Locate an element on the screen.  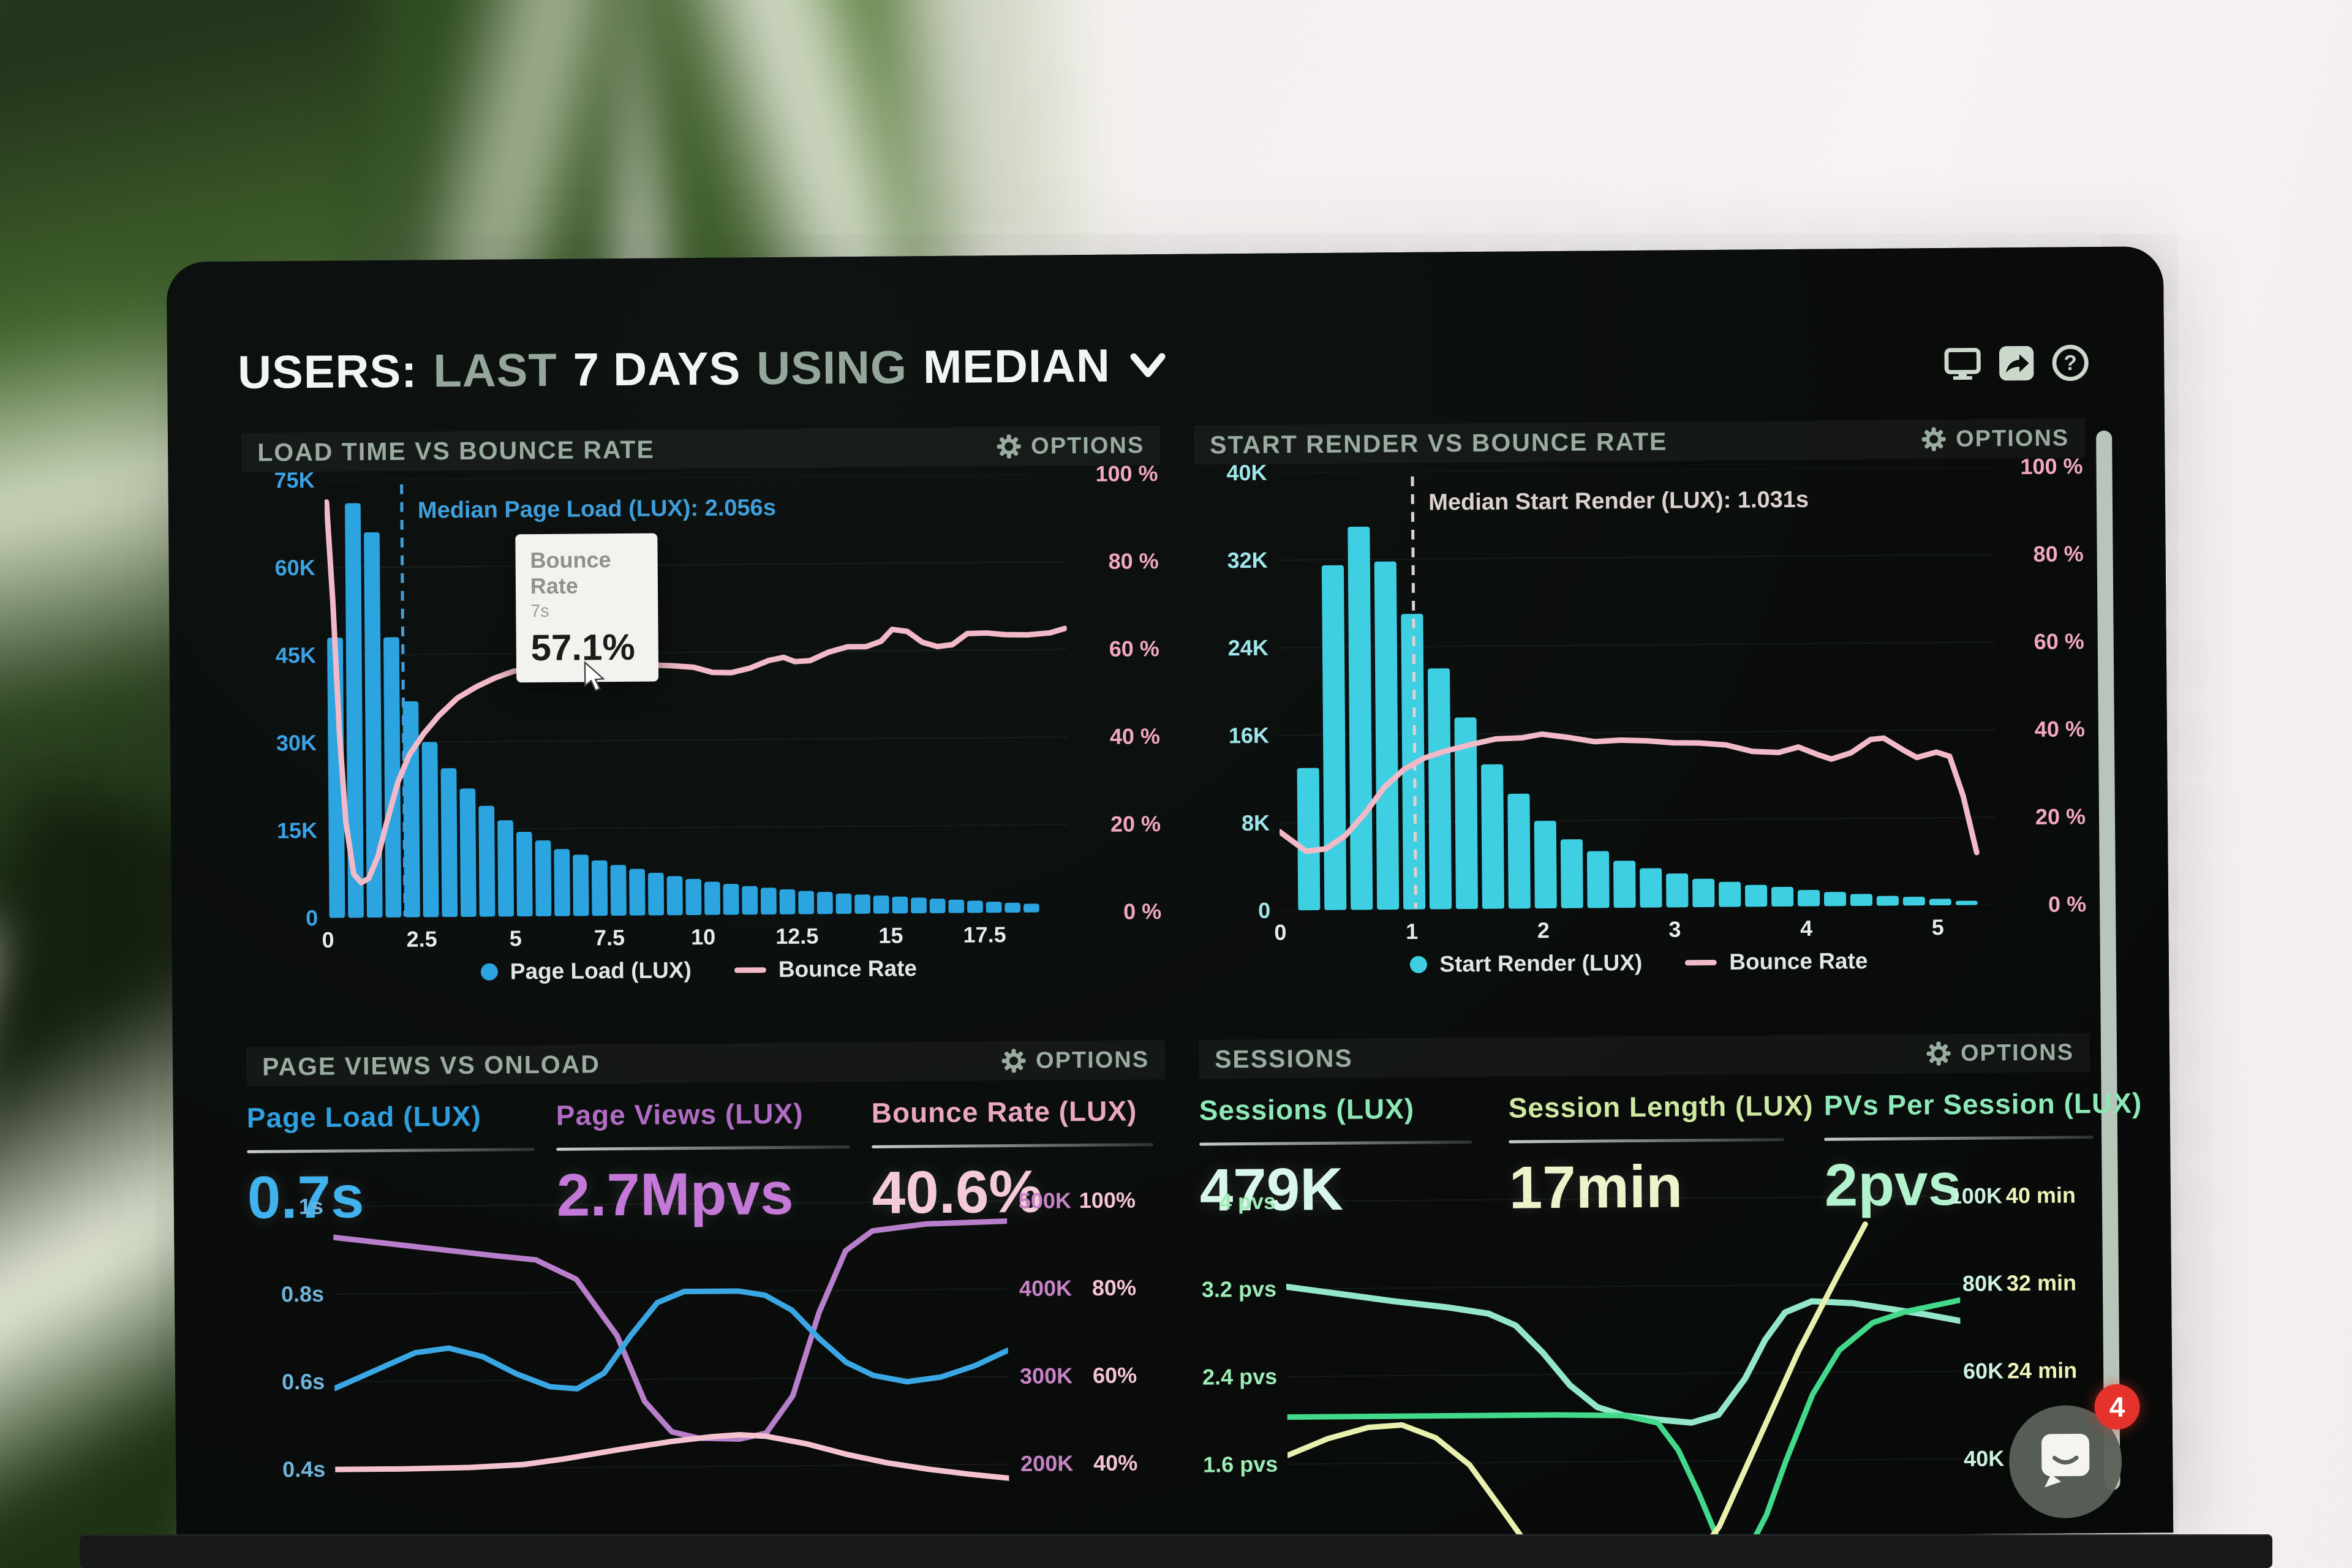
axis-tick: 0.6s is located at coordinates (303, 1382).